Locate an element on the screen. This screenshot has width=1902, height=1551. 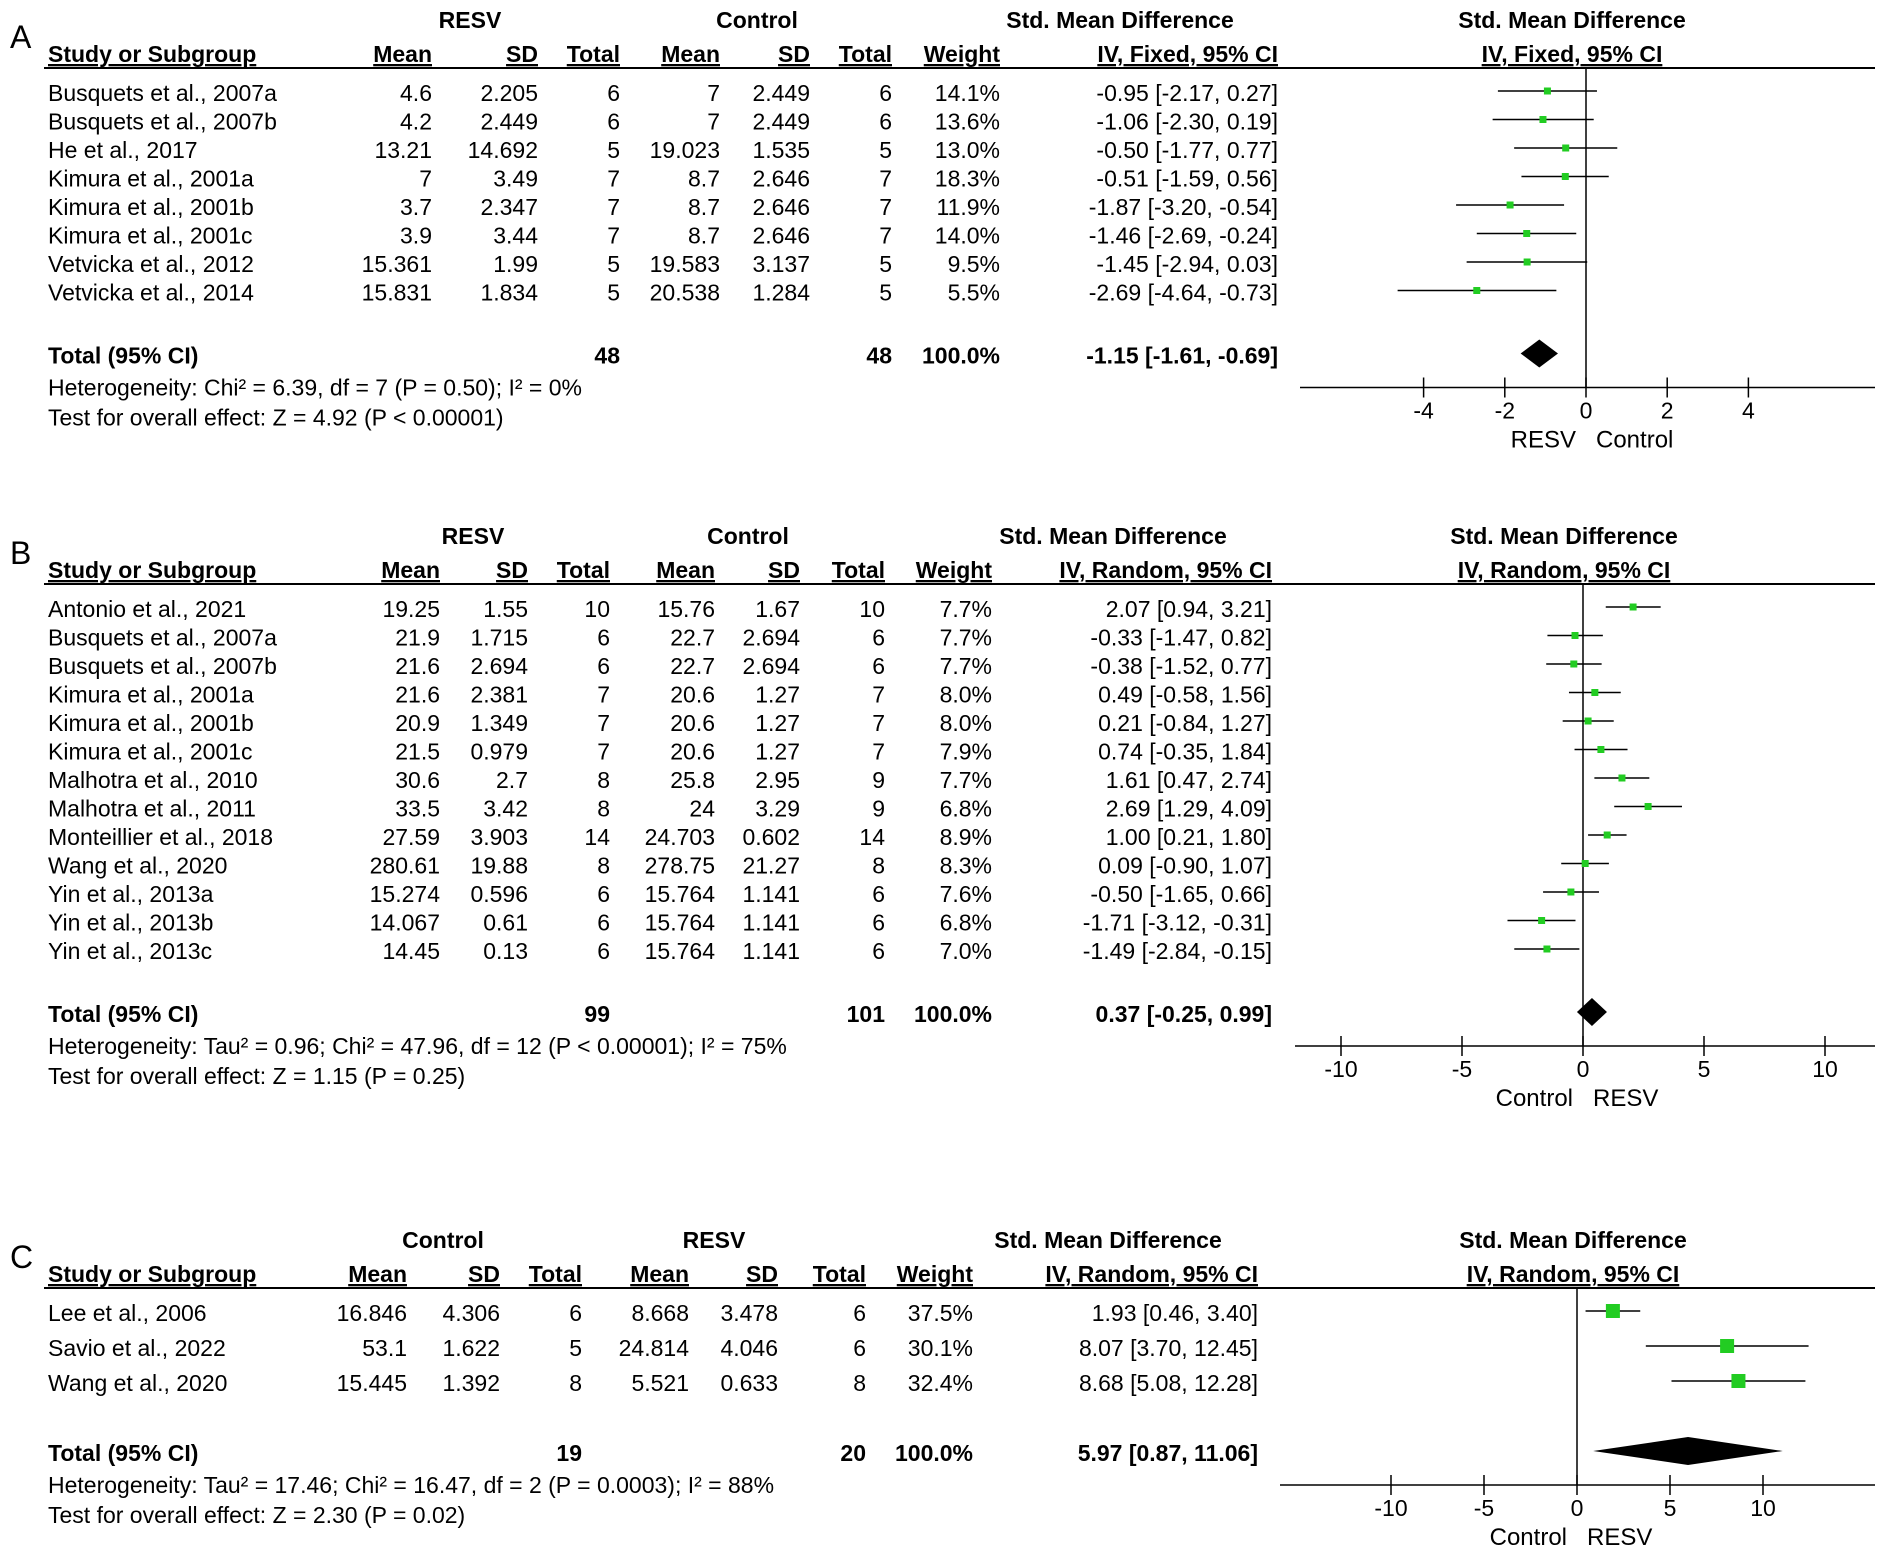
study-ci: -1.46 [-2.69, -0.24] is located at coordinates (1183, 236).